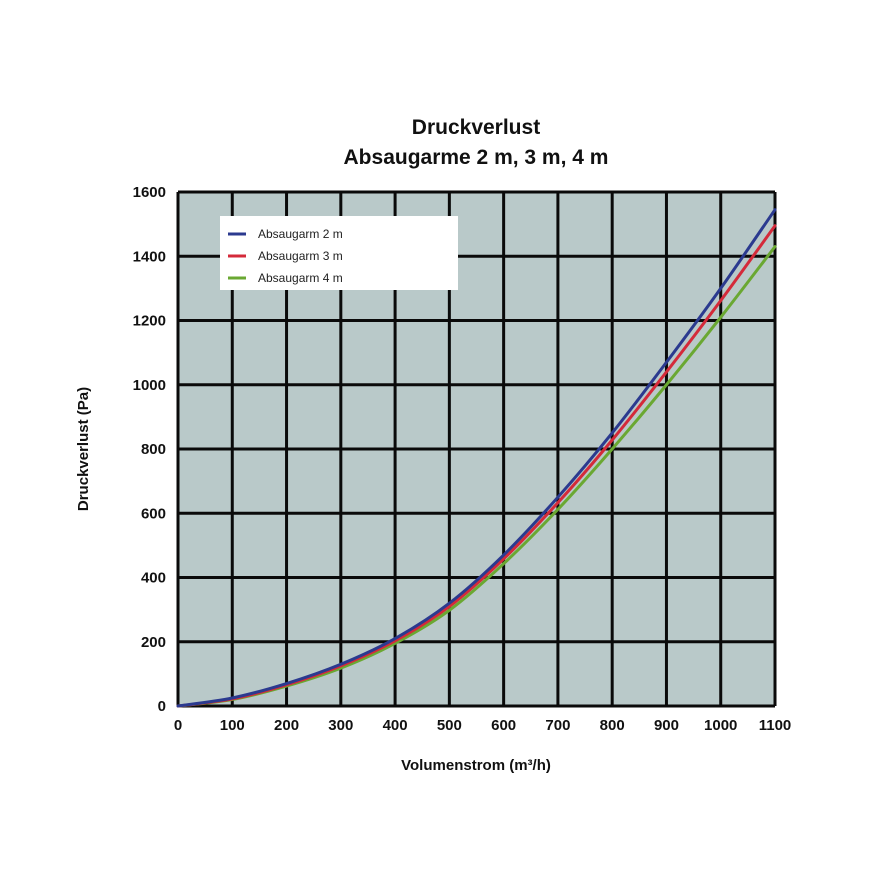  Describe the element at coordinates (775, 725) in the screenshot. I see `x-tick-label: 1100` at that location.